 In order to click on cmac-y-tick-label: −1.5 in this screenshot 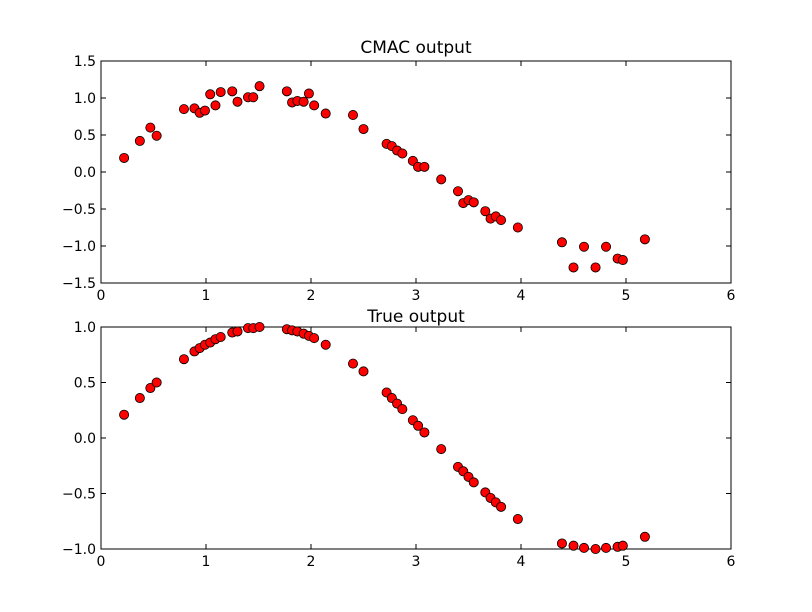, I will do `click(79, 284)`.